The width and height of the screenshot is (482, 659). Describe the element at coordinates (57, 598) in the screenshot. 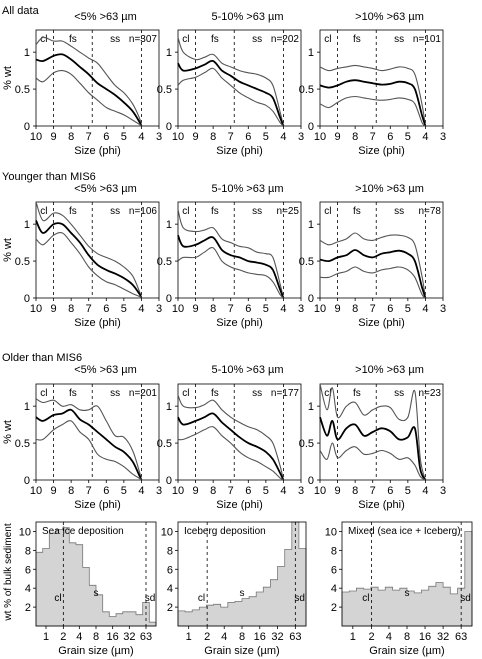

I see `annotation-label: cl` at that location.